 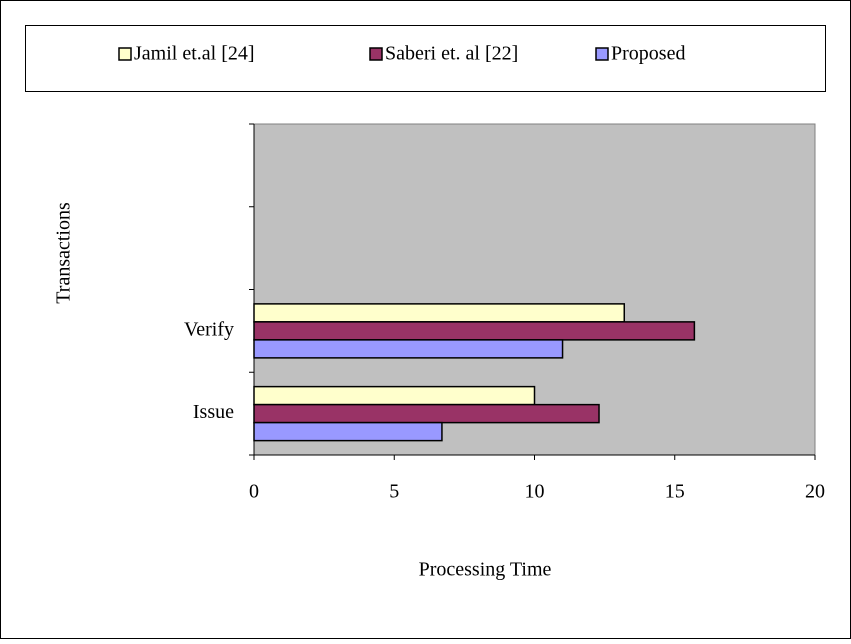 I want to click on y-axis-title: Transactions, so click(x=64, y=253).